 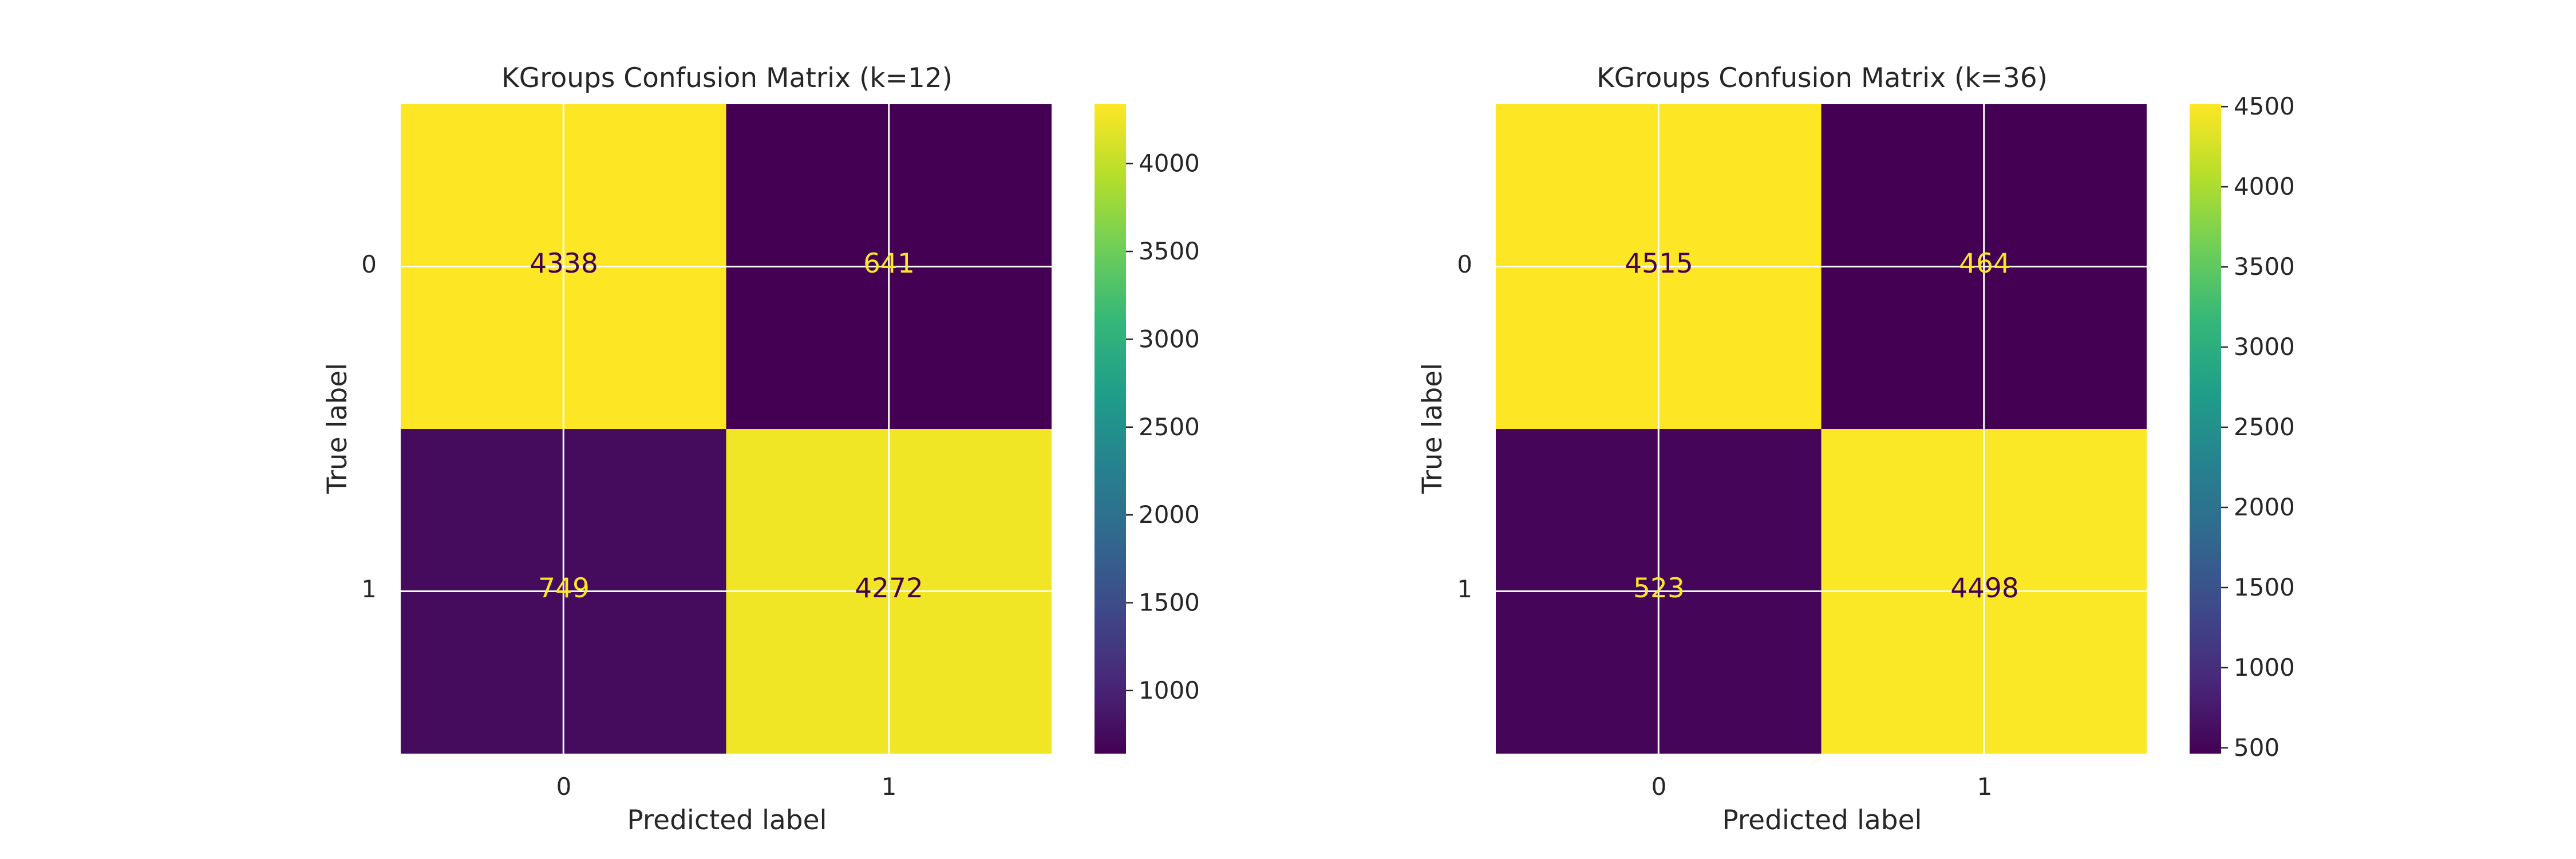 What do you see at coordinates (1822, 426) in the screenshot?
I see `cell-annotations-k36: 4515 464 523 4498` at bounding box center [1822, 426].